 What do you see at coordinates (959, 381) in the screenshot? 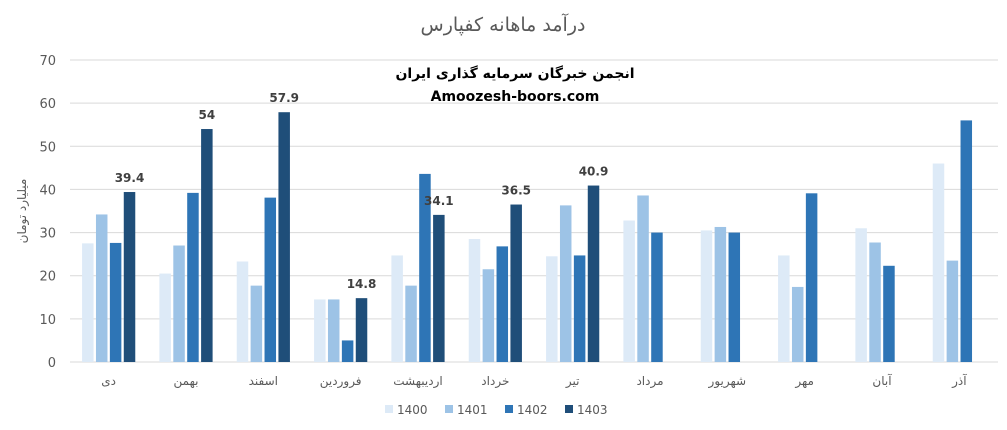
I see `x-tick-label: آذر` at bounding box center [959, 381].